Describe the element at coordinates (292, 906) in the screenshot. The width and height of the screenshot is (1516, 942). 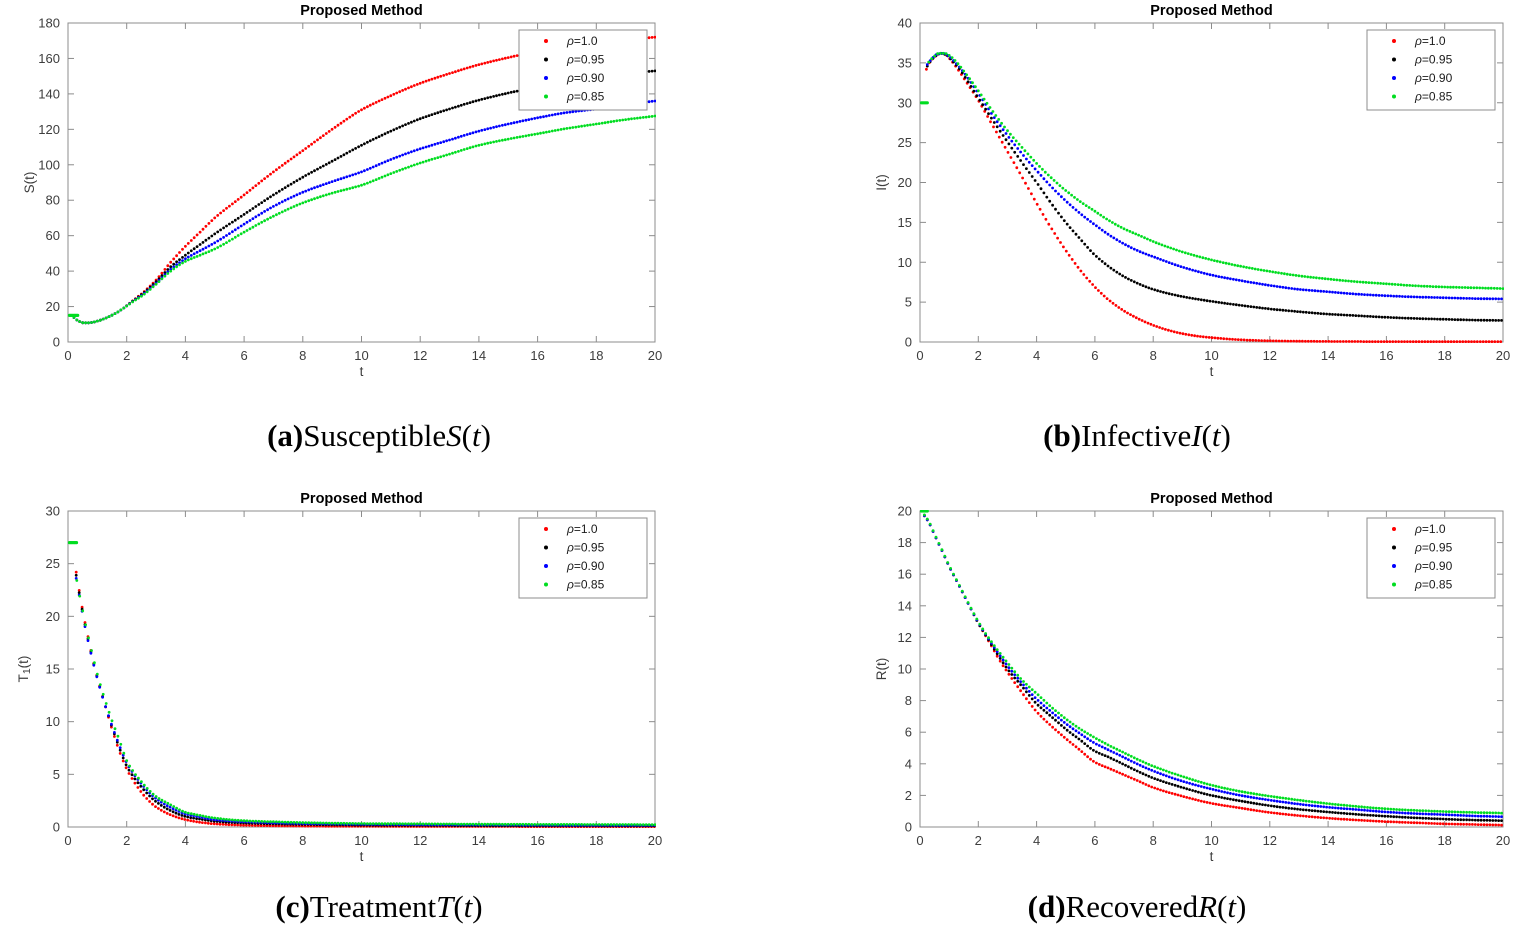
I see `caption-part: (c)` at that location.